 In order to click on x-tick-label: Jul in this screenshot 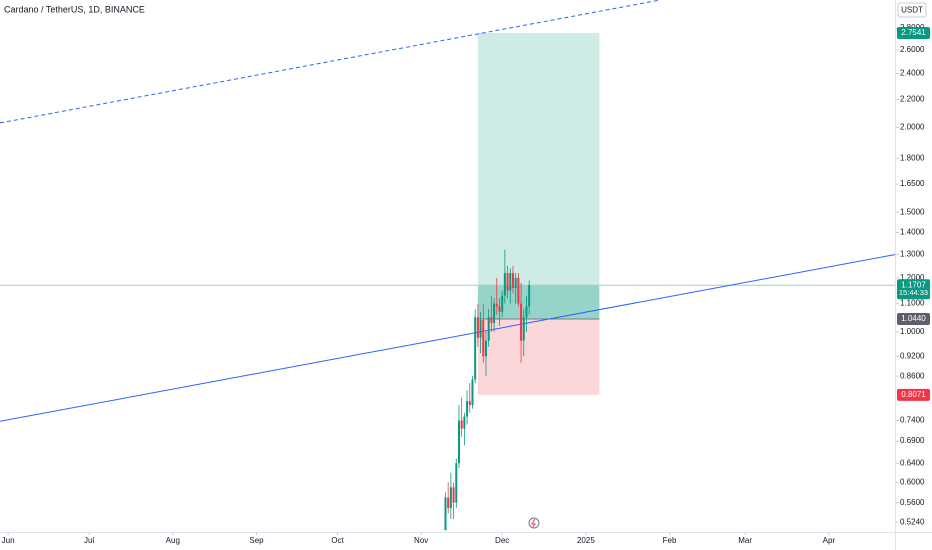, I will do `click(89, 540)`.